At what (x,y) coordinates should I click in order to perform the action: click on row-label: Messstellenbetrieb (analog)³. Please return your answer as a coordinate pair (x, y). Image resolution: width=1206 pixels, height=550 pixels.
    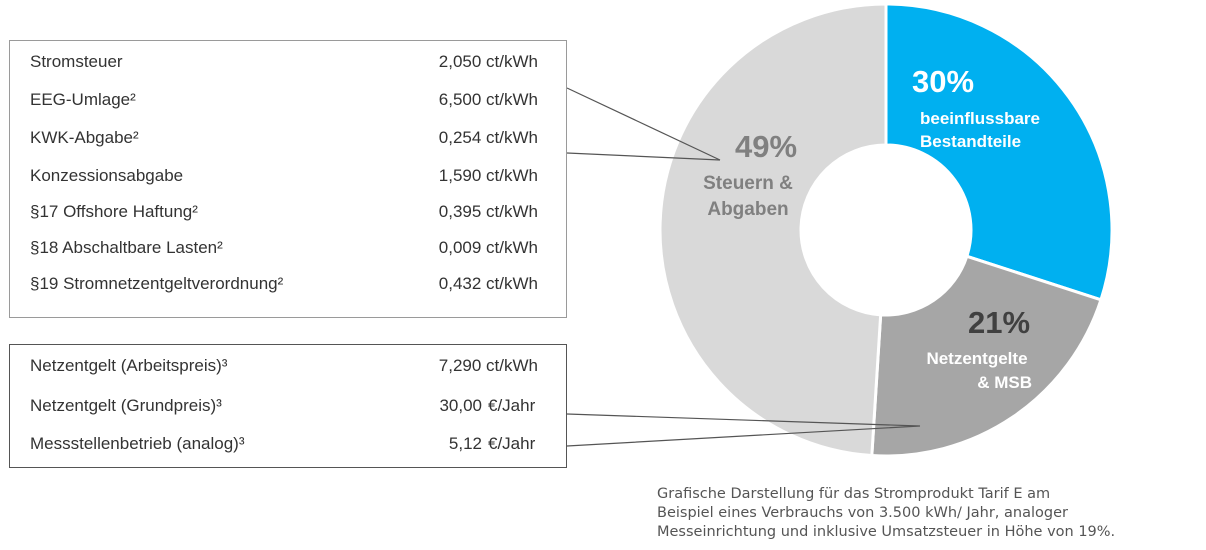
    Looking at the image, I should click on (137, 443).